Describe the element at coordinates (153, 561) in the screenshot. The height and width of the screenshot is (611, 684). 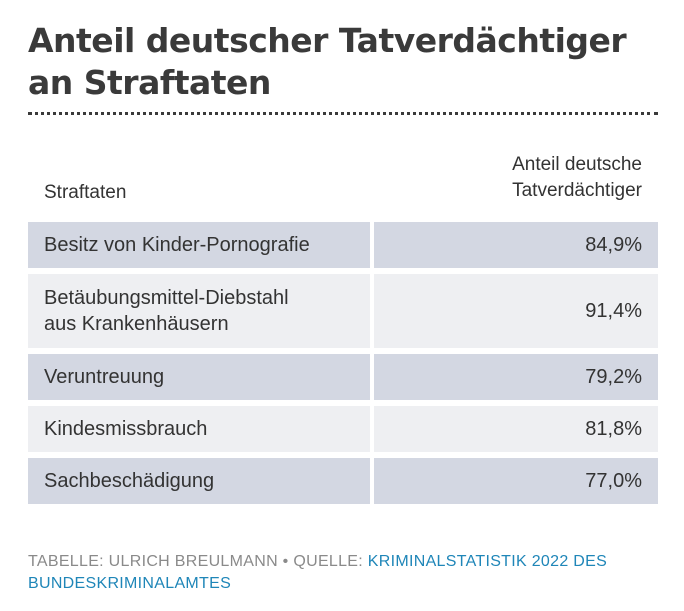
I see `footer-credit: TABELLE: ULRICH BREULMANN` at that location.